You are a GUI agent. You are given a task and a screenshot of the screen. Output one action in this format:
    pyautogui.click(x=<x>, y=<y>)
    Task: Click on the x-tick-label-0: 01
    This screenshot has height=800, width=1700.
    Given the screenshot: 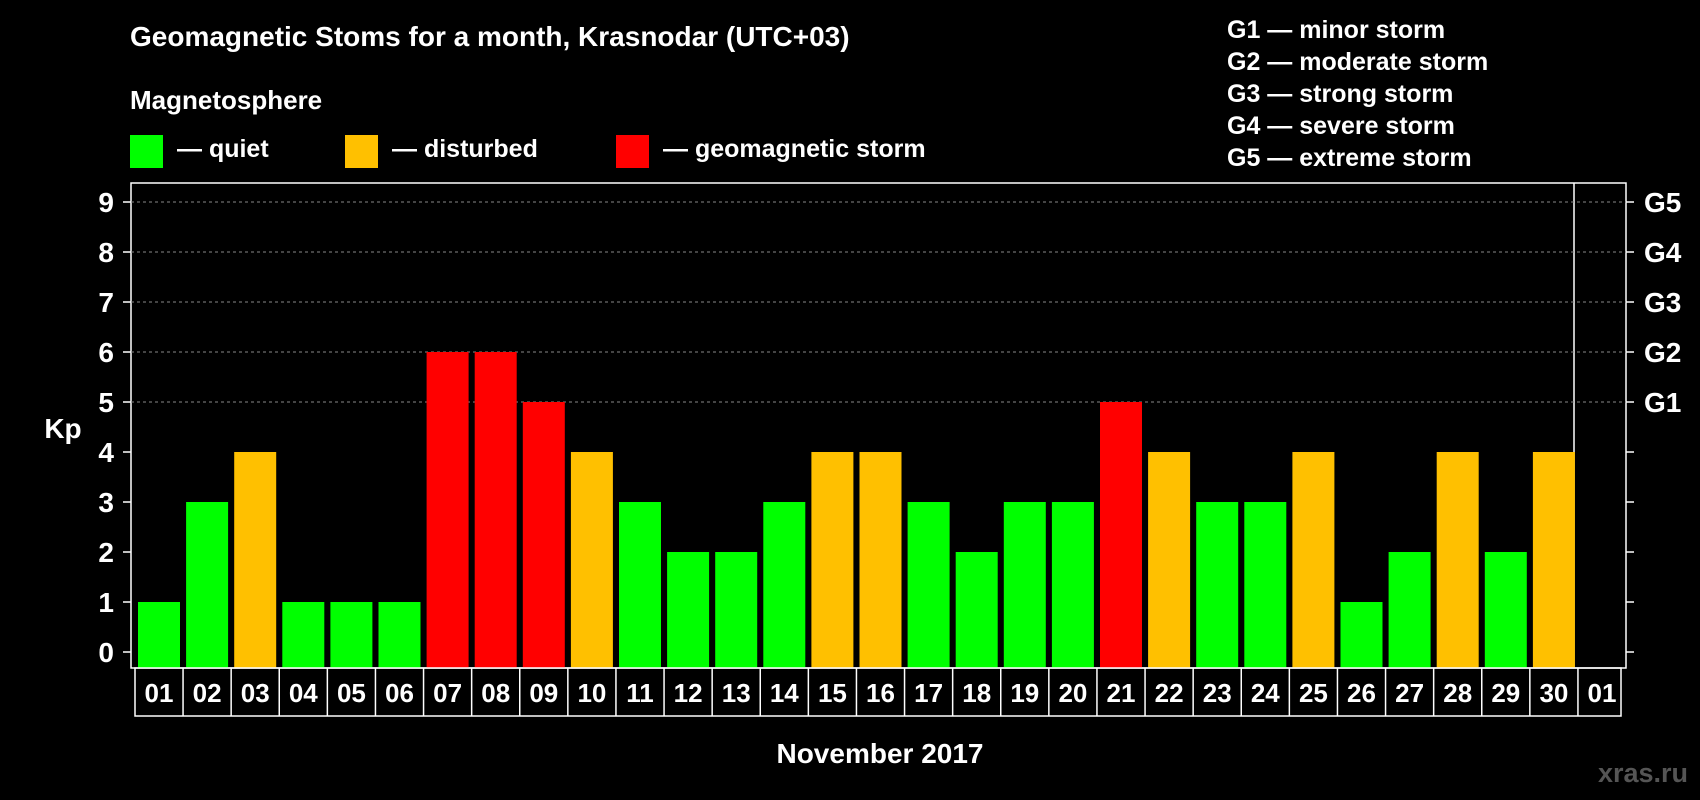 What is the action you would take?
    pyautogui.click(x=159, y=693)
    